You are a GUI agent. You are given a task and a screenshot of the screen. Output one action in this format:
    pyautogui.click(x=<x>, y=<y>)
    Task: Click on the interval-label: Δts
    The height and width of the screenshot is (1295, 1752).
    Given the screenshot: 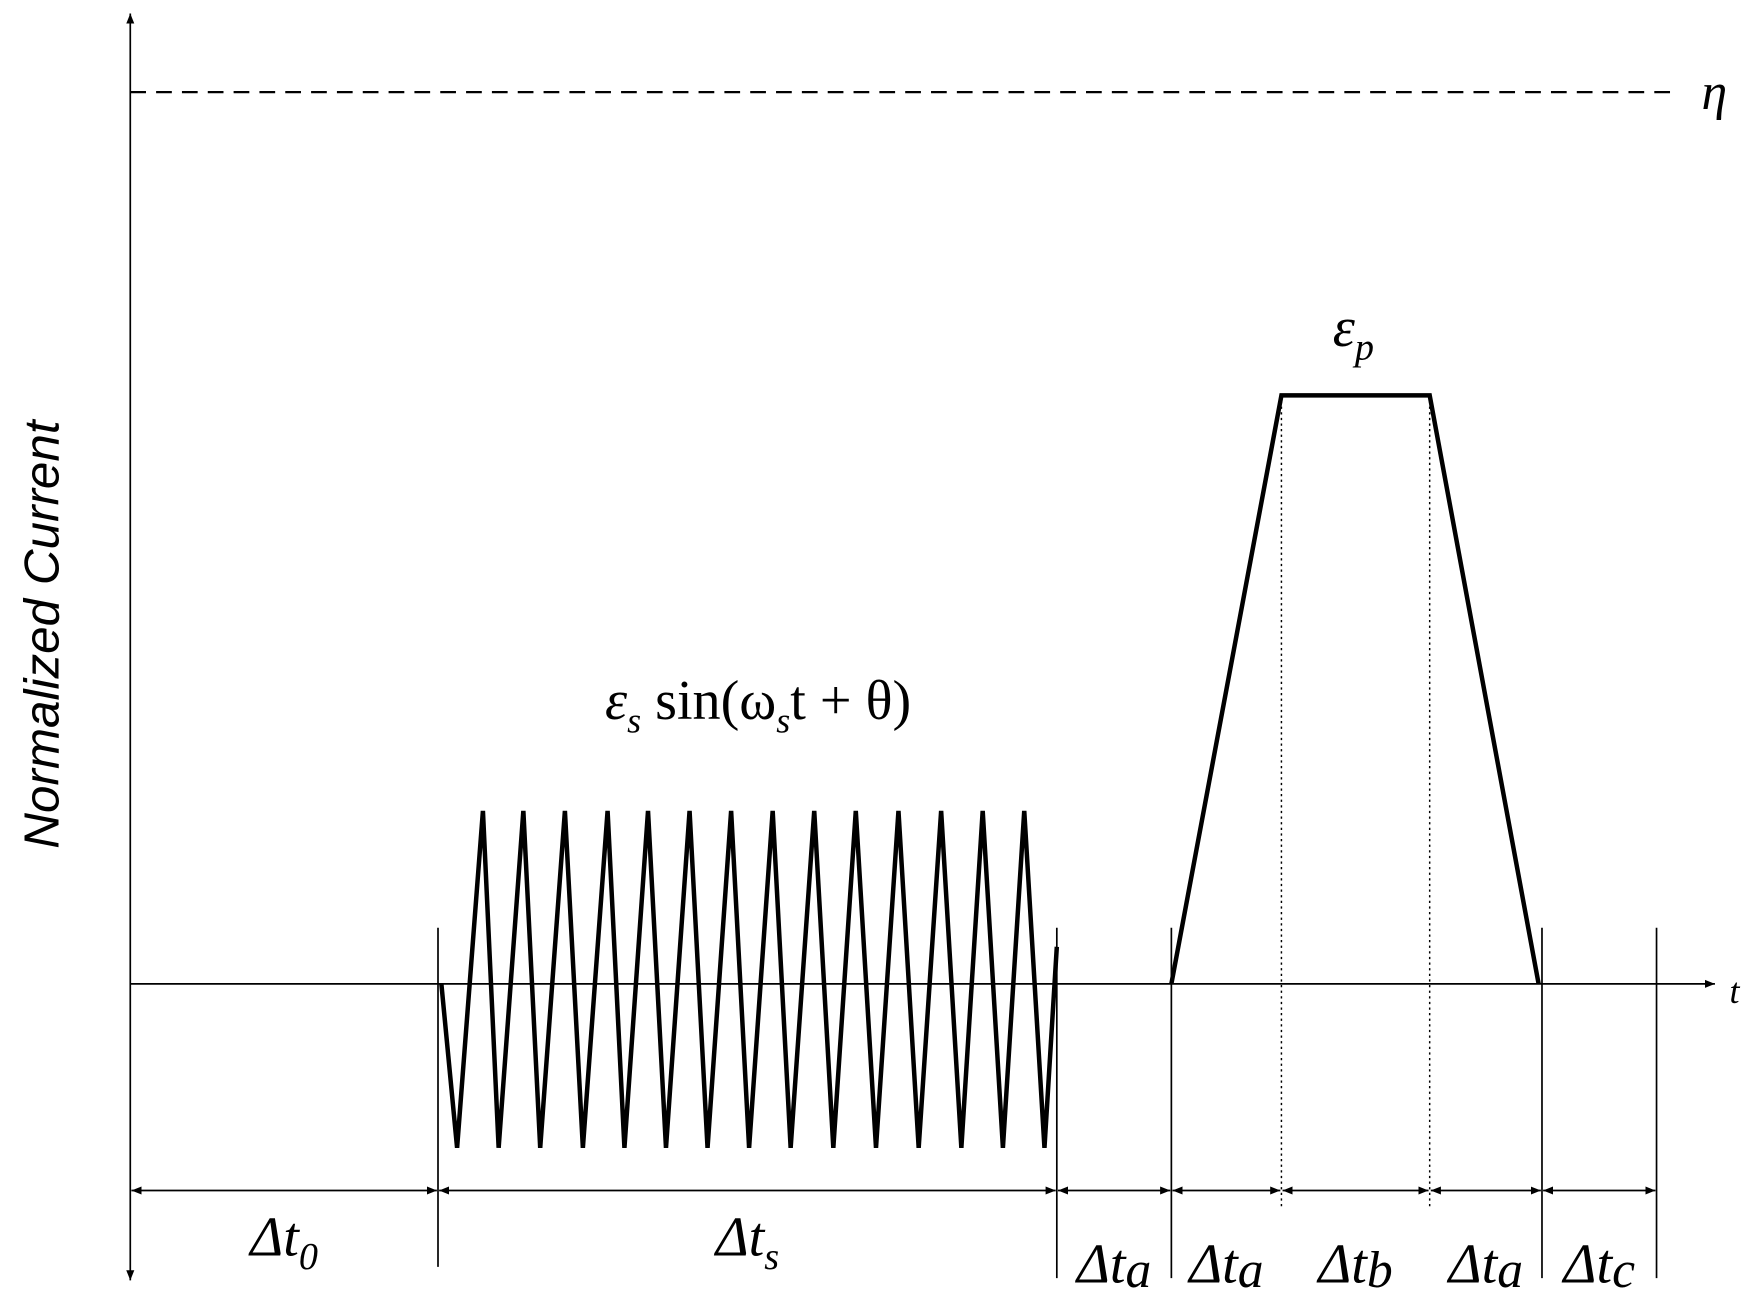 What is the action you would take?
    pyautogui.click(x=746, y=1242)
    